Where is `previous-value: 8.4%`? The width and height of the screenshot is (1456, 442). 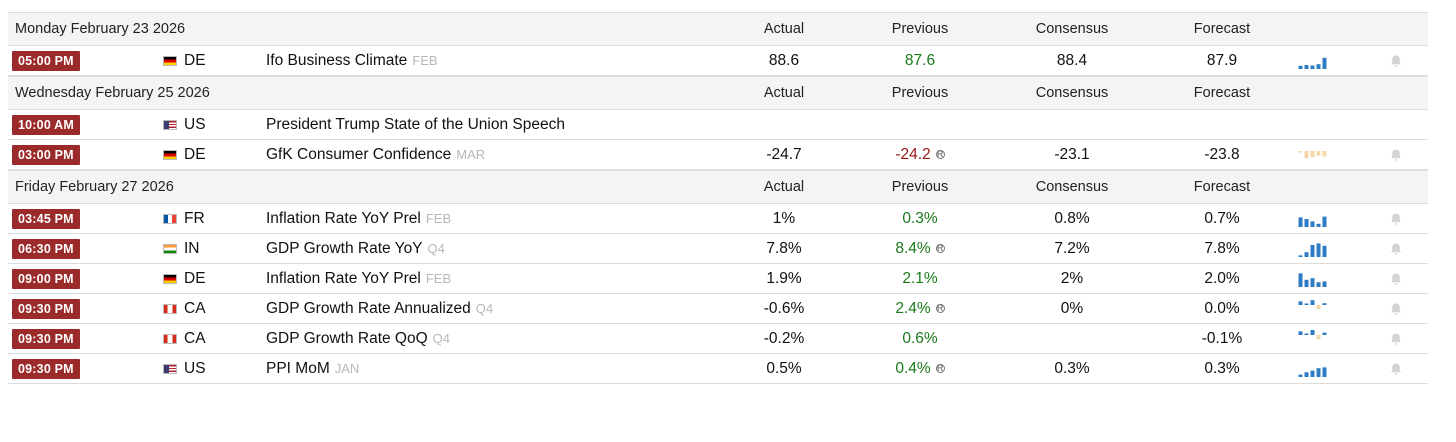
previous-value: 8.4% is located at coordinates (913, 248).